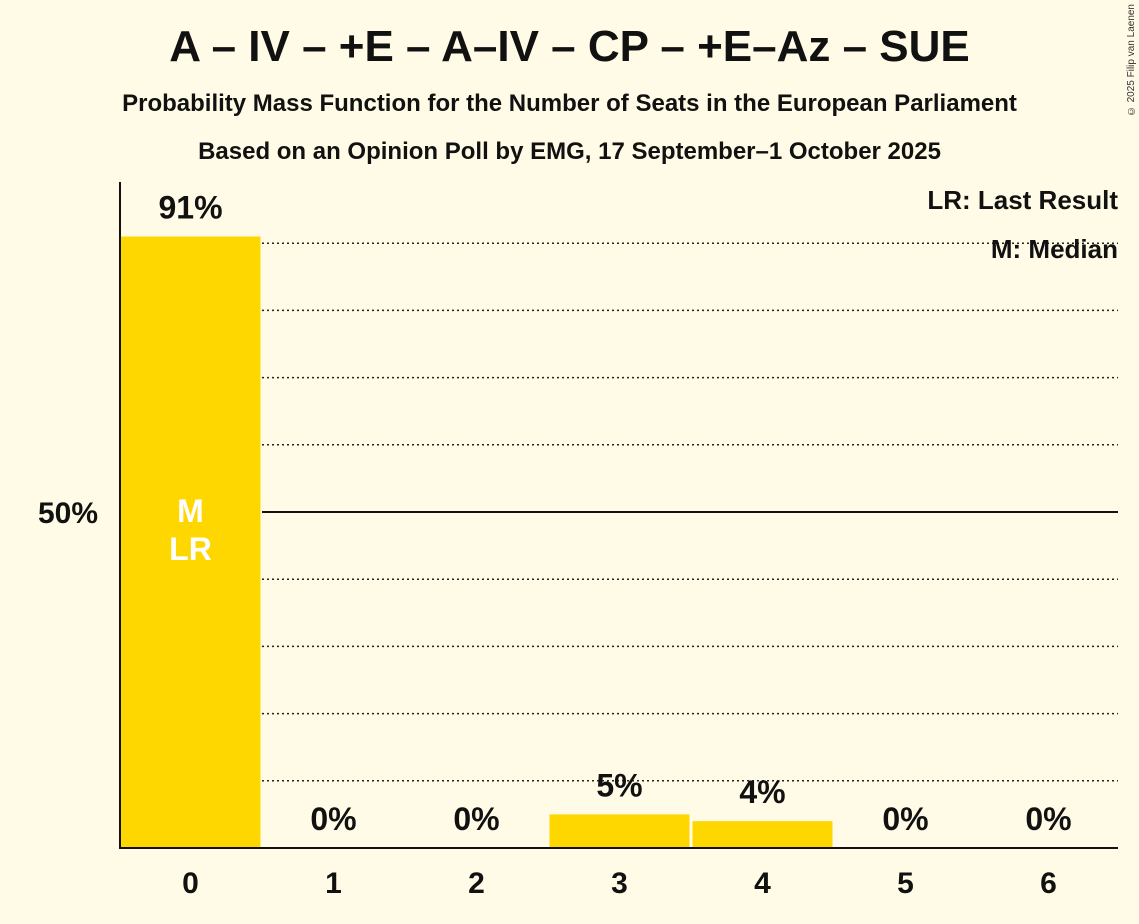 This screenshot has width=1139, height=924. I want to click on bar-value-label: 91%, so click(190, 207).